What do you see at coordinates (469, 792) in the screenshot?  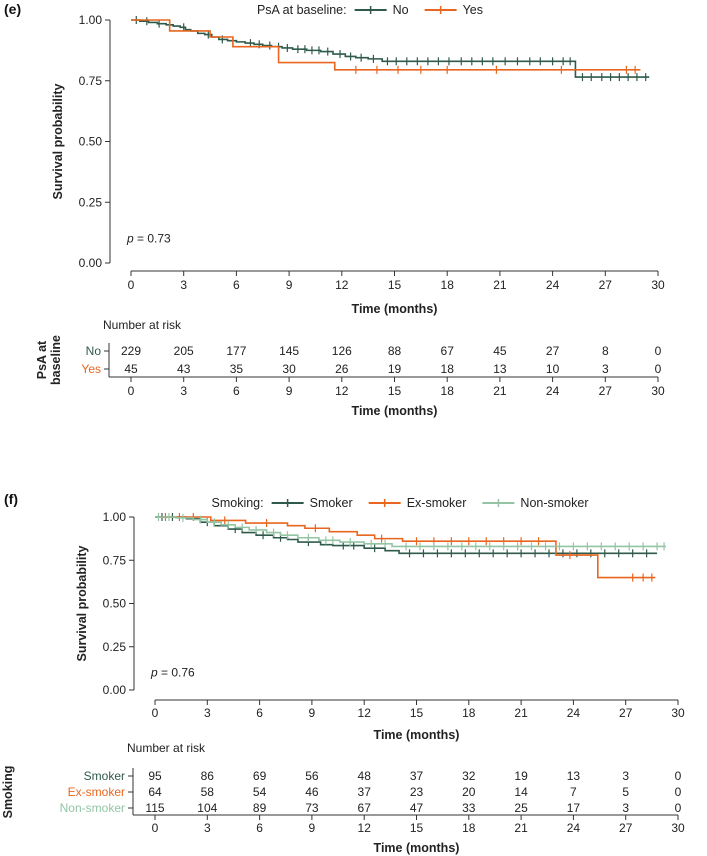 I see `risk-count: 20` at bounding box center [469, 792].